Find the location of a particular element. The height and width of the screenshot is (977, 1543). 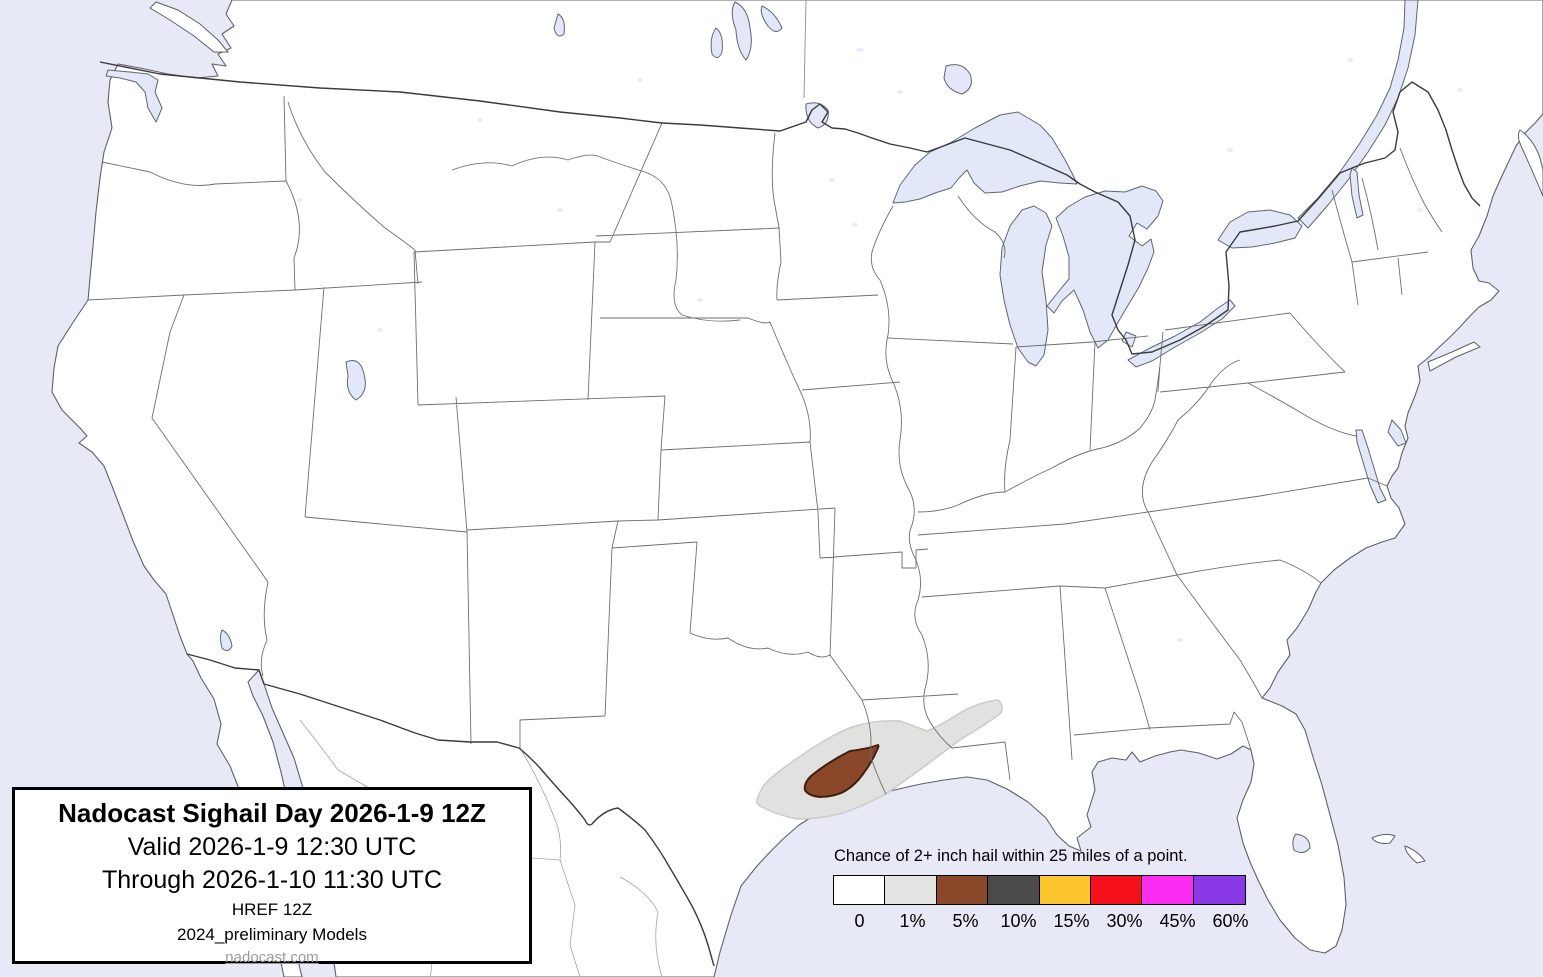

legend-label: 1% is located at coordinates (912, 921).